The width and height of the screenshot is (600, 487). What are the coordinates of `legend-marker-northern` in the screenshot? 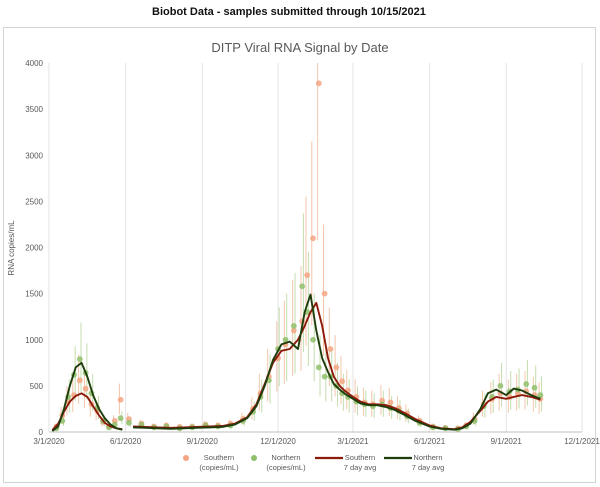 It's located at (254, 458).